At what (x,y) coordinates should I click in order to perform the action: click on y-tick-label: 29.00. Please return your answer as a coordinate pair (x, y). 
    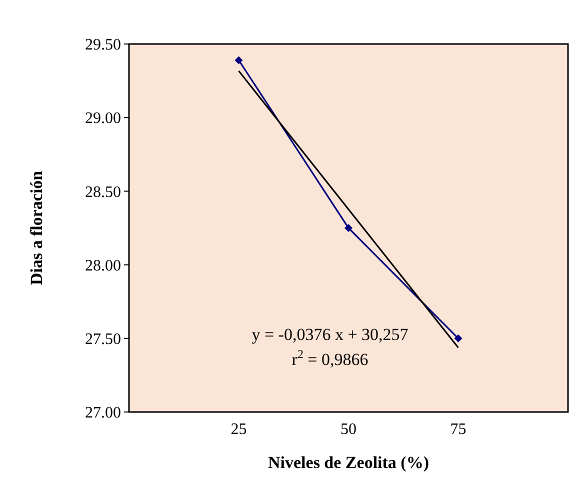
    Looking at the image, I should click on (103, 119).